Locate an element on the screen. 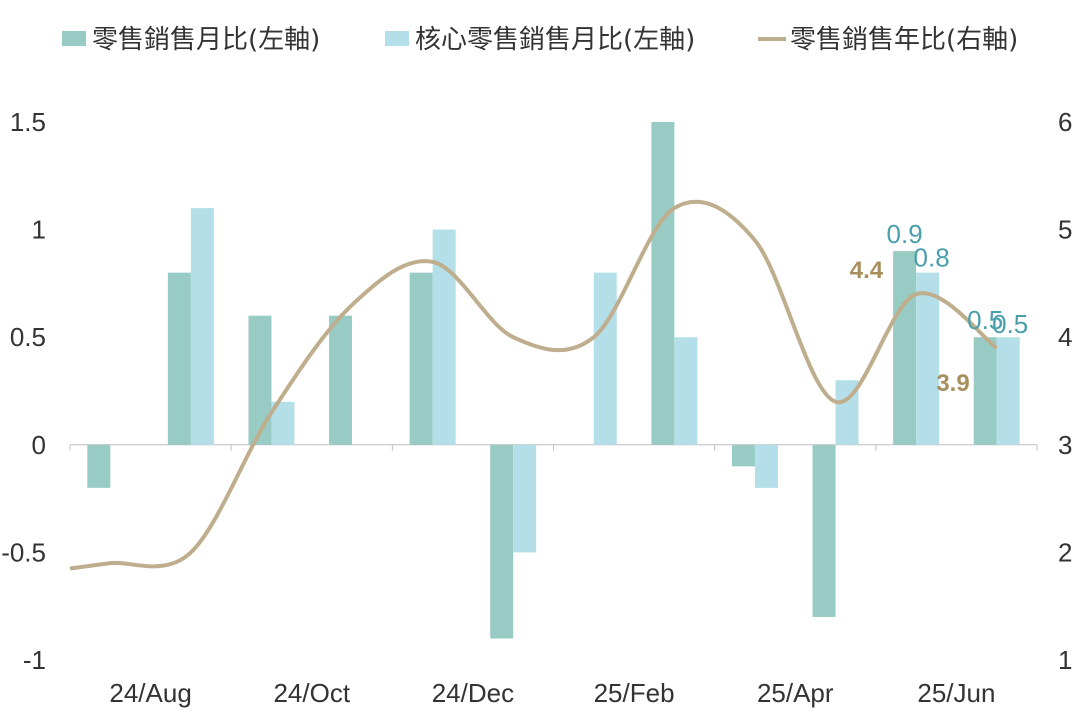 Image resolution: width=1077 pixels, height=718 pixels. data-labels: 0.90.8 0.50.5 4.4 3.9 is located at coordinates (939, 308).